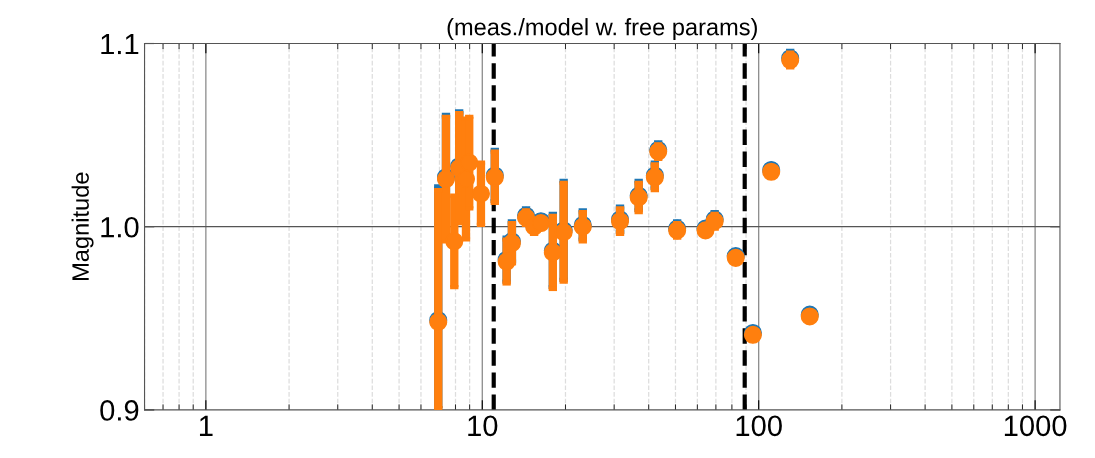 This screenshot has height=458, width=1095. What do you see at coordinates (120, 227) in the screenshot?
I see `y-tick-label: 1.0` at bounding box center [120, 227].